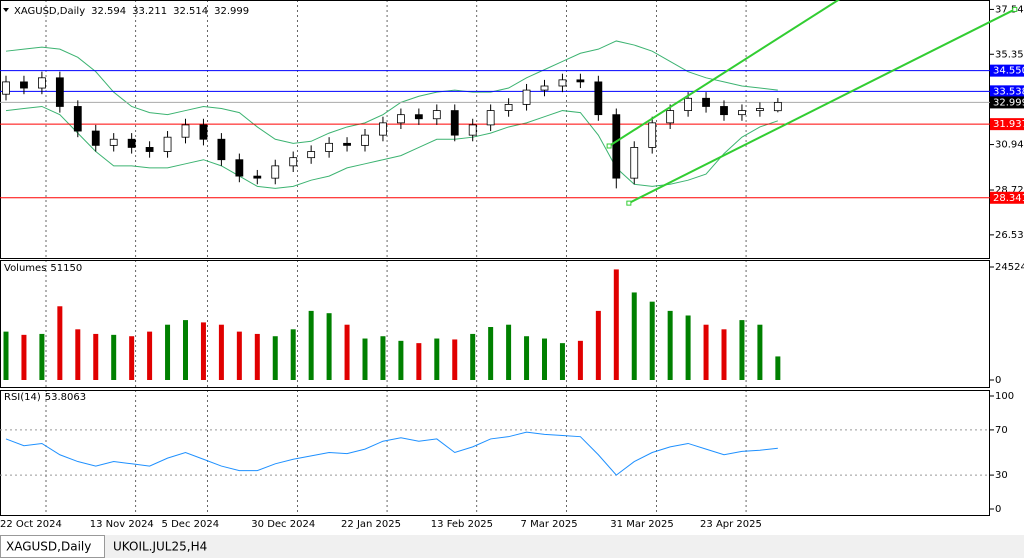 Image resolution: width=1024 pixels, height=558 pixels. What do you see at coordinates (1009, 267) in the screenshot?
I see `y-tick-label: 245245` at bounding box center [1009, 267].